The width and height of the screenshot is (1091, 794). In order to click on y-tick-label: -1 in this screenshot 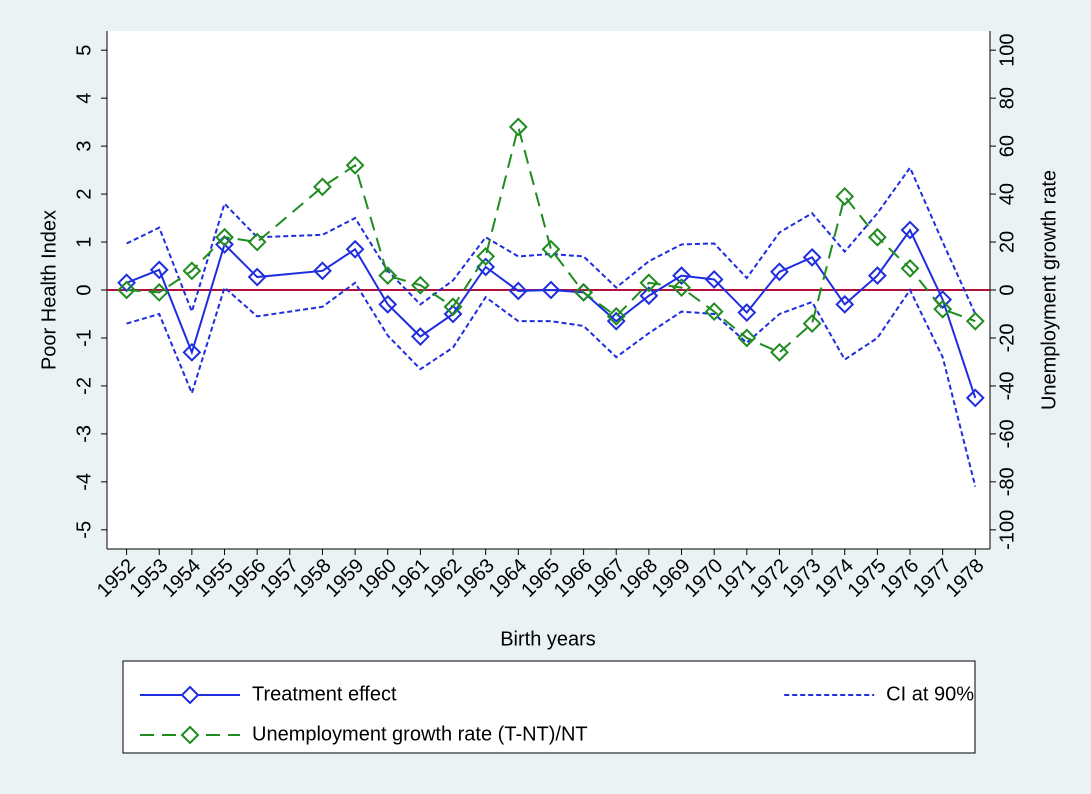, I will do `click(84, 338)`.